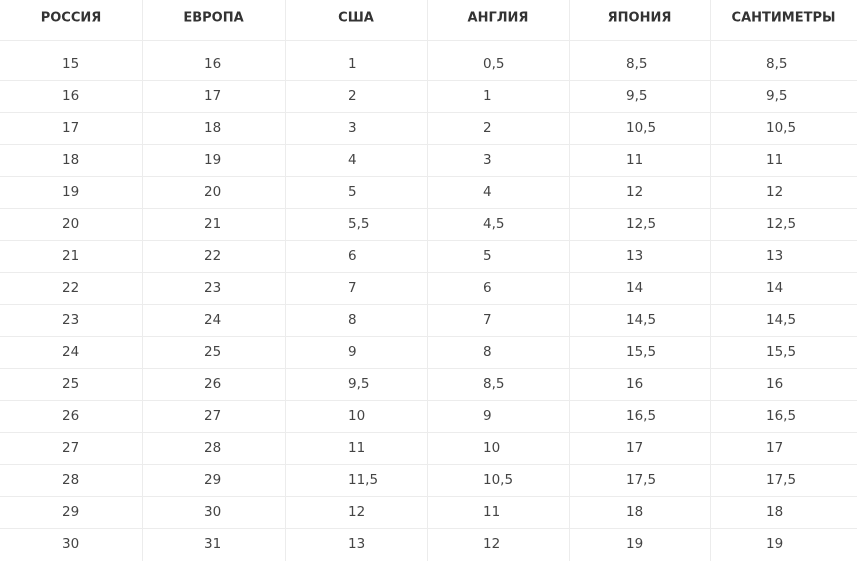  I want to click on column-header: ЯПОНИЯ, so click(640, 18).